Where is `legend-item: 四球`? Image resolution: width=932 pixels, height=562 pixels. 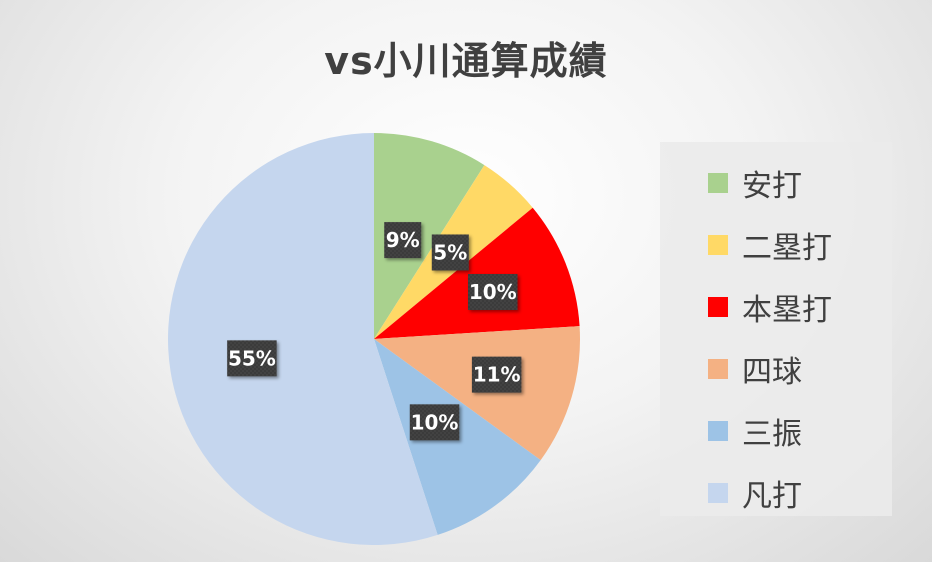
legend-item: 四球 is located at coordinates (776, 369).